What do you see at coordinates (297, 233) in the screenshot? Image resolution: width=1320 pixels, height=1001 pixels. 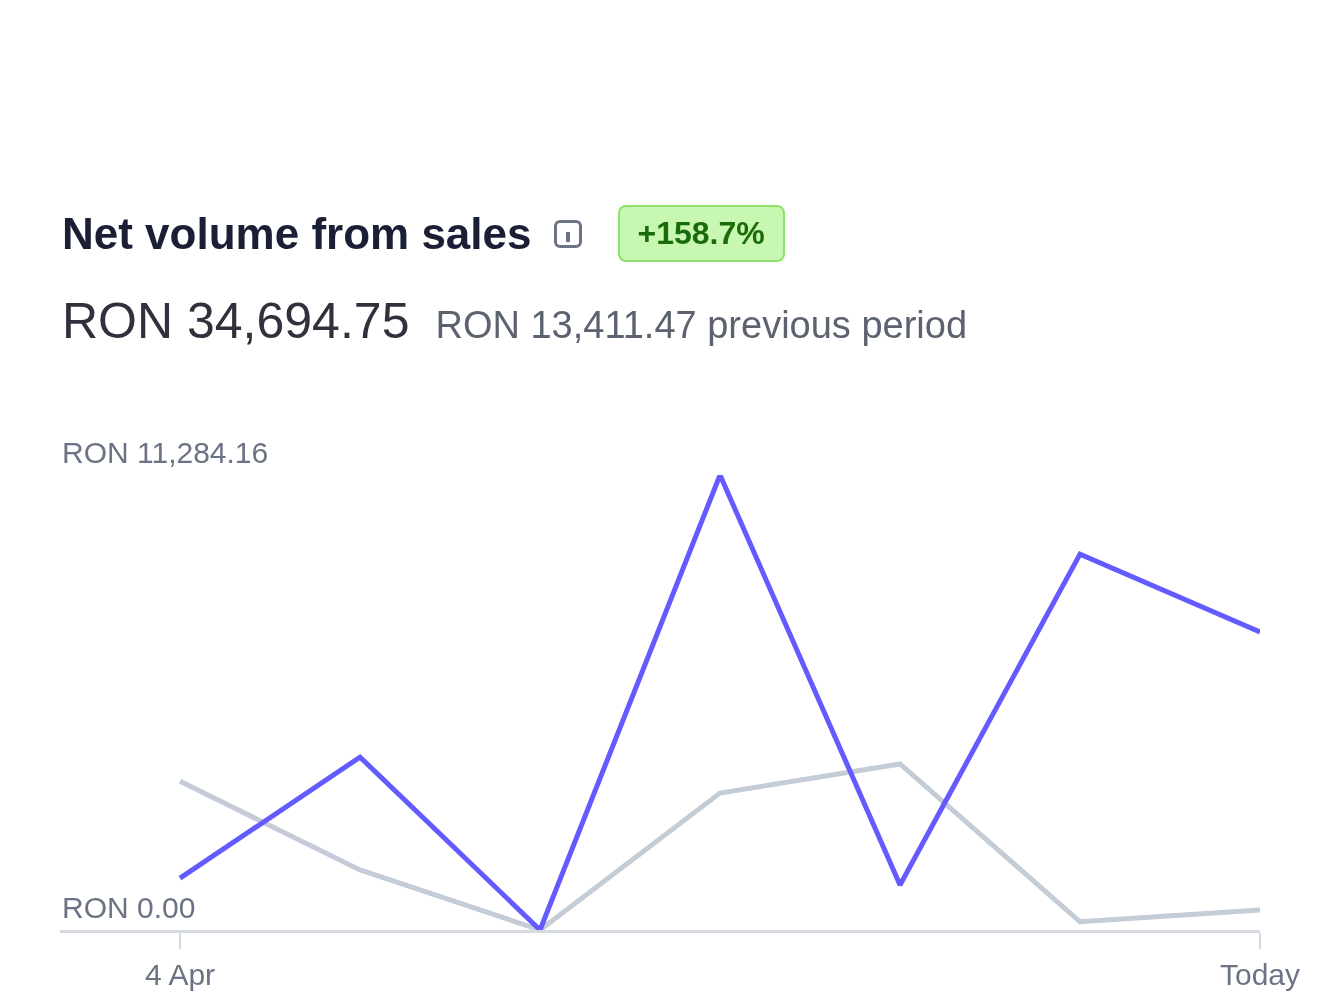 I see `chart-title: Net volume from sales` at bounding box center [297, 233].